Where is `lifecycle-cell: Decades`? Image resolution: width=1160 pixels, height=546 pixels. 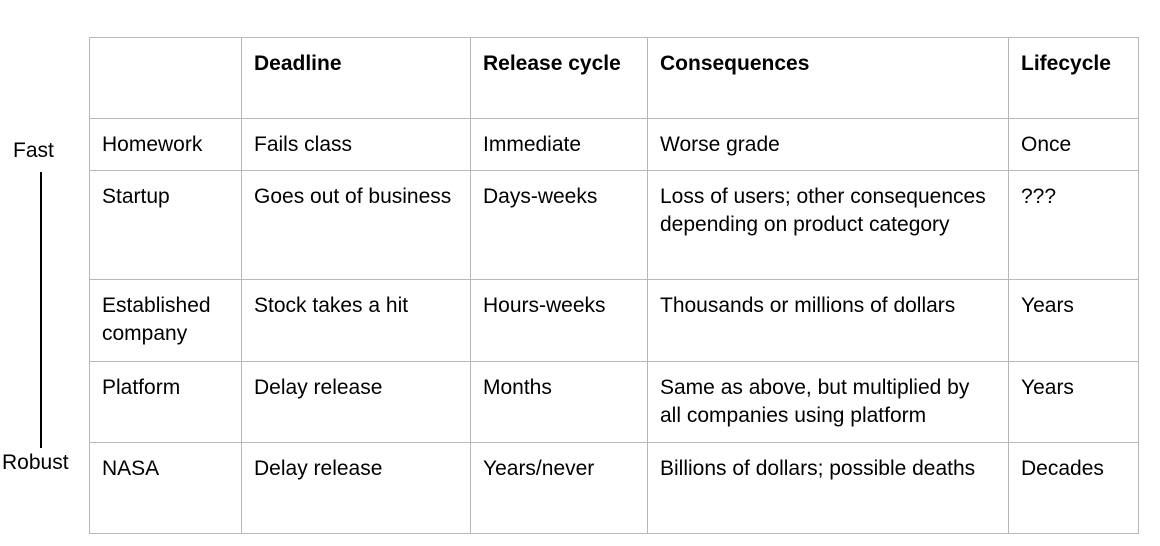 lifecycle-cell: Decades is located at coordinates (1073, 488).